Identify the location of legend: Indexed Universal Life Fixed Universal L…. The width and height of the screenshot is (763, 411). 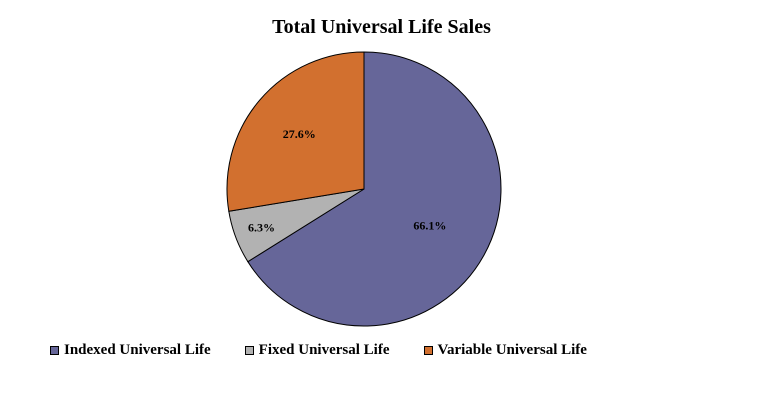
(390, 350).